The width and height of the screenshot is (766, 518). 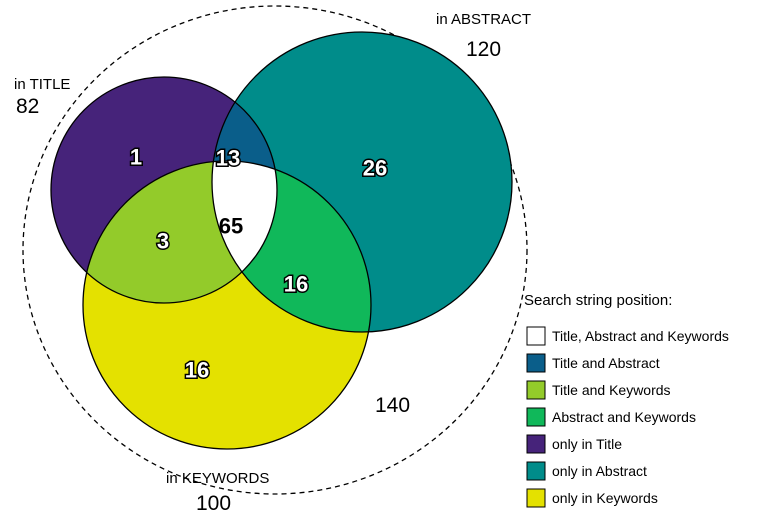 I want to click on legend-item: Title and Abstract, so click(x=593, y=363).